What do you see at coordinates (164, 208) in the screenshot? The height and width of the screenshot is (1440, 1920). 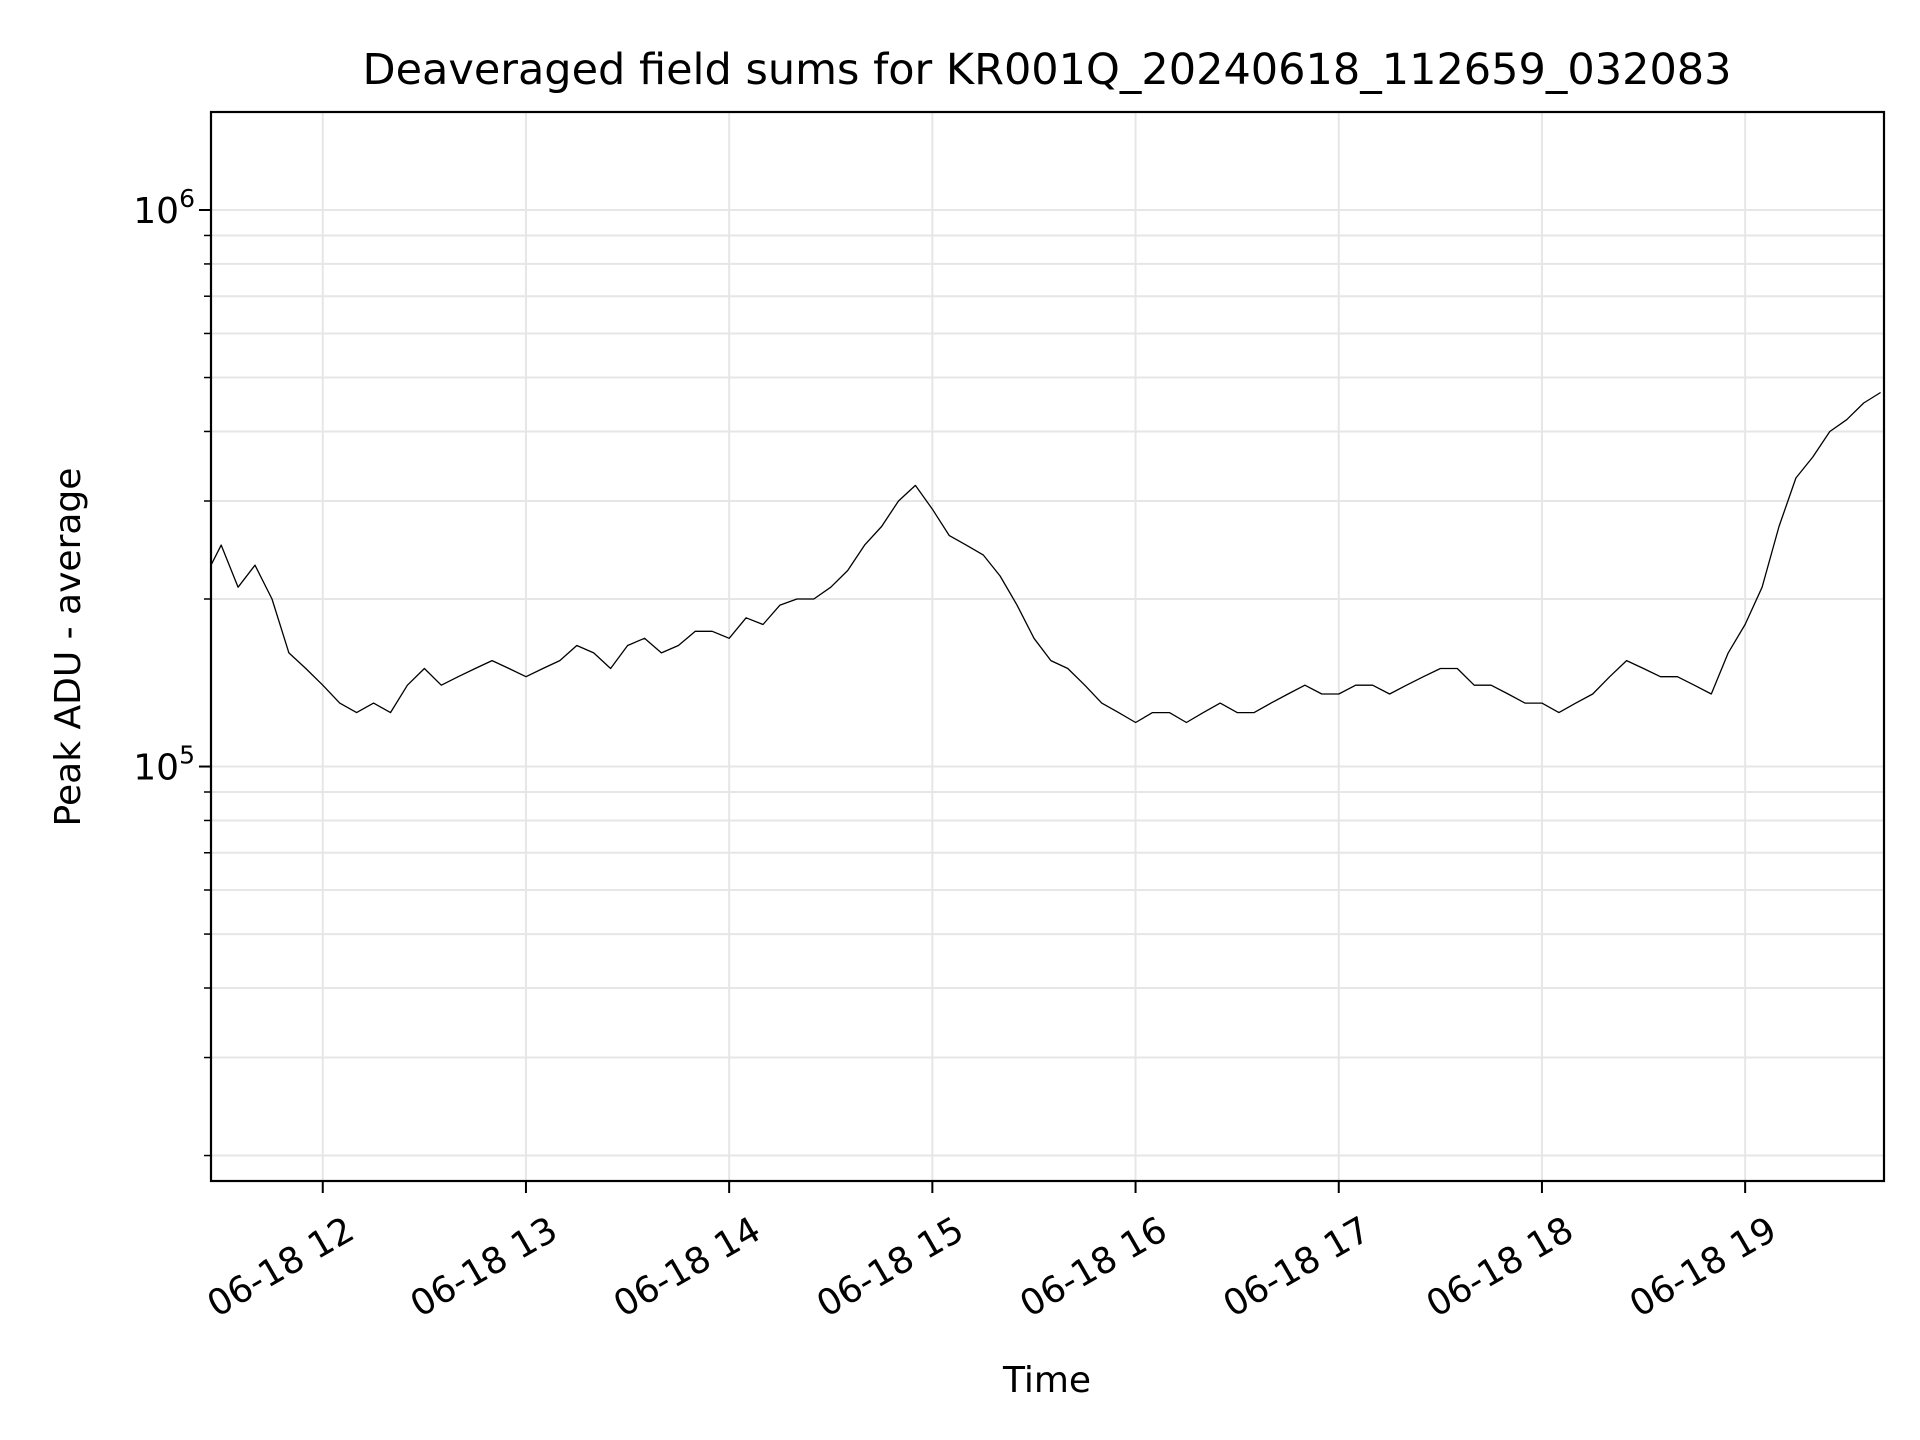 I see `y-tick-label: 10⁶` at bounding box center [164, 208].